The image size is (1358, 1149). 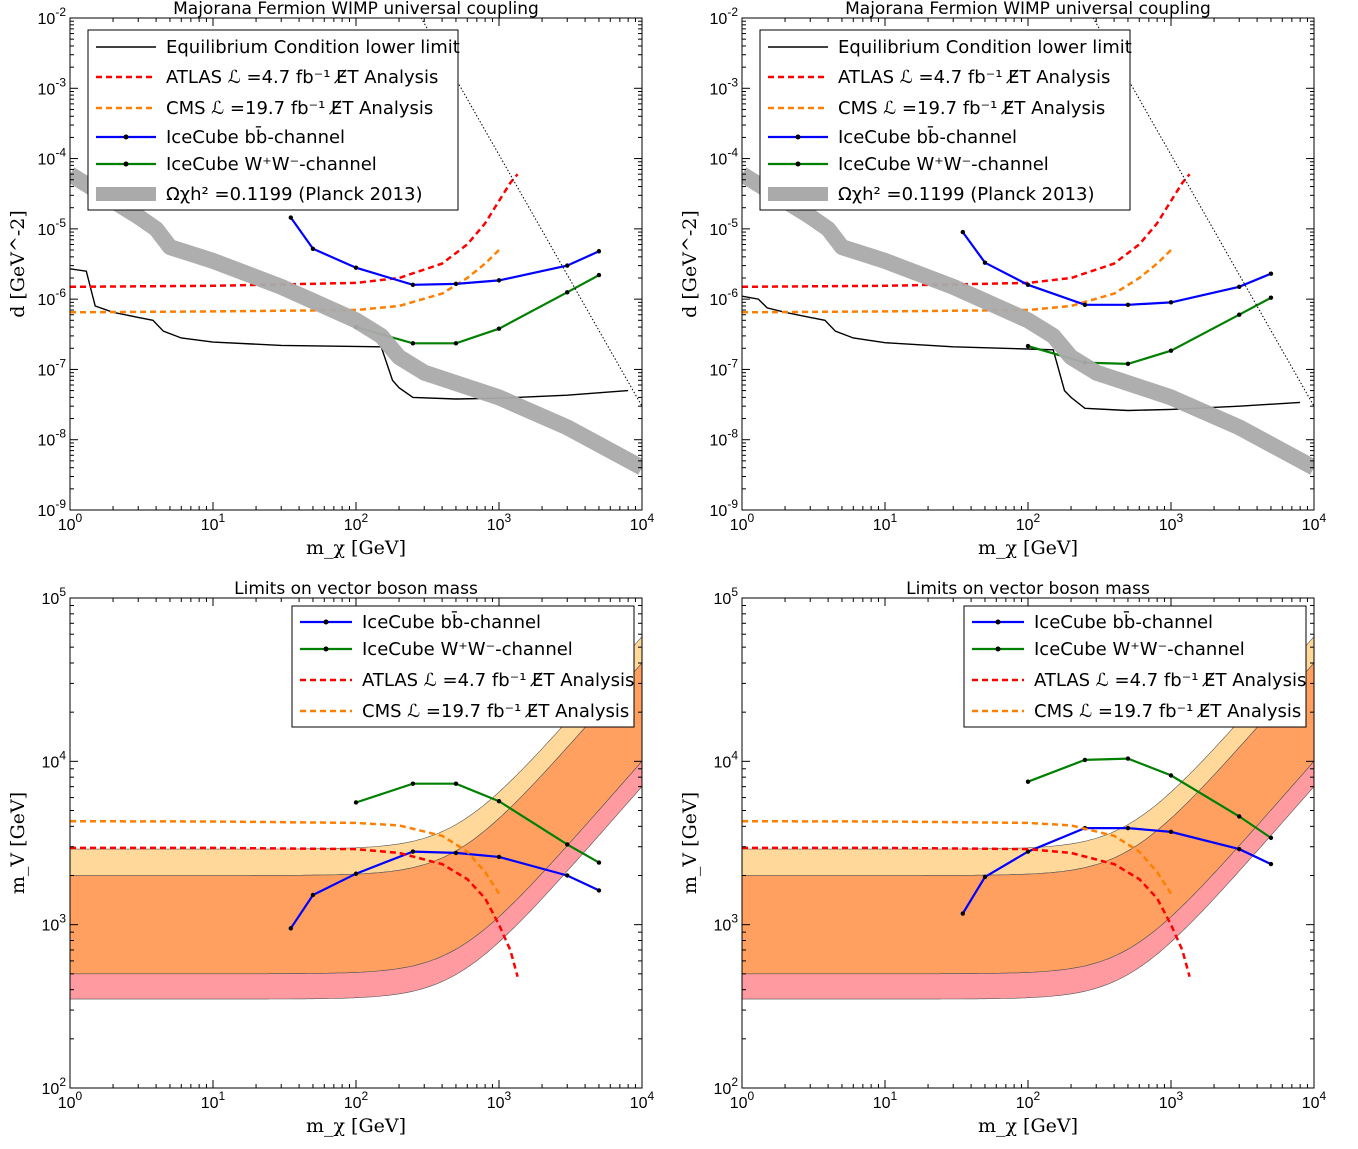 I want to click on y-tick-label: 10⁻⁵, so click(x=724, y=227).